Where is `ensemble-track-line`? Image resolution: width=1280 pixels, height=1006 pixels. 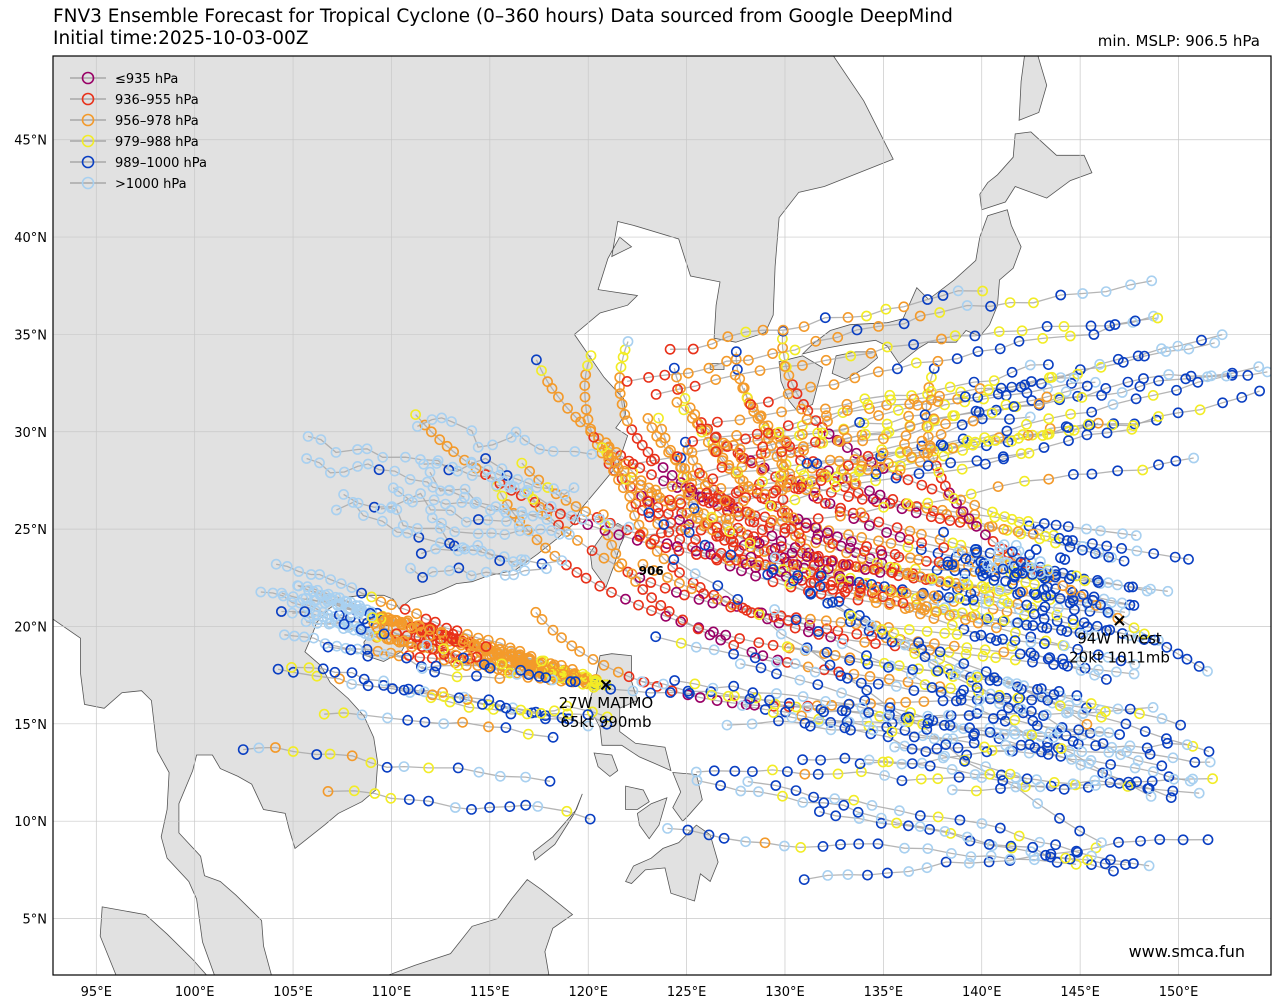
ensemble-track-line is located at coordinates (882, 590).